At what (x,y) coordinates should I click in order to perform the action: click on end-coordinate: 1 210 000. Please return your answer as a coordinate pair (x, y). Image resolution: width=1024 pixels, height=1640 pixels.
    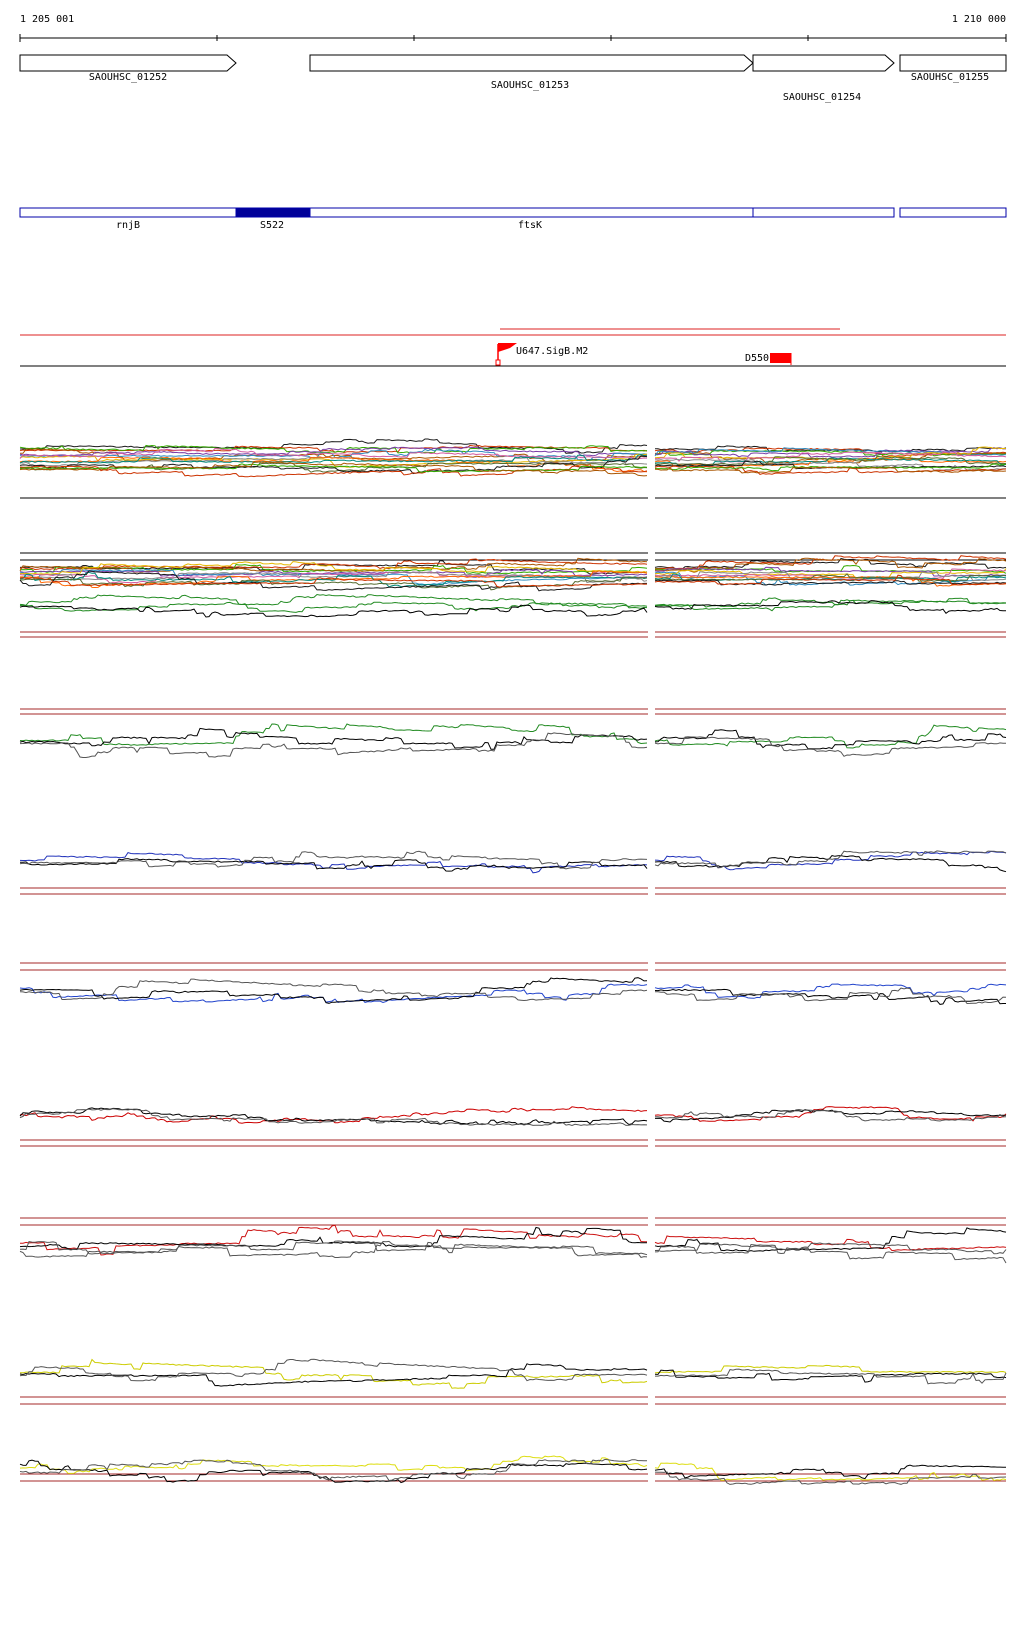
    Looking at the image, I should click on (979, 19).